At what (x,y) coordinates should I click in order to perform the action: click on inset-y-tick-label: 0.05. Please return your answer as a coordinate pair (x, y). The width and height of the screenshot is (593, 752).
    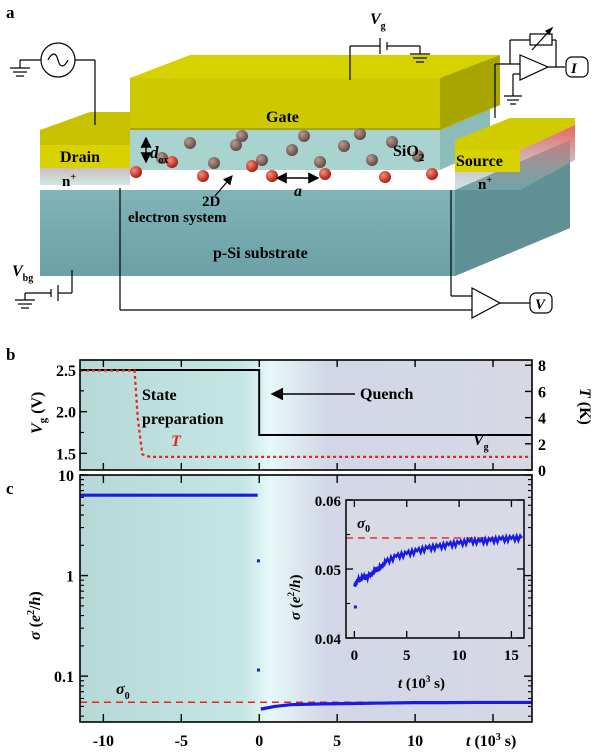
    Looking at the image, I should click on (328, 571).